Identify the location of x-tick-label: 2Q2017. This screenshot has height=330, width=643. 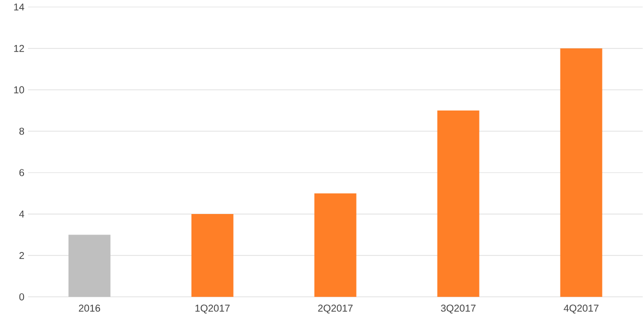
(335, 309).